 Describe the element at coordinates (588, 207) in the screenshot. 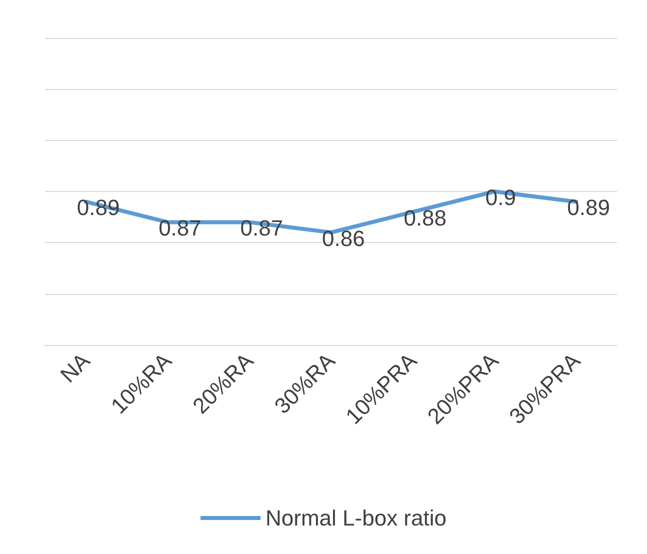

I see `data-label: 0.89` at that location.